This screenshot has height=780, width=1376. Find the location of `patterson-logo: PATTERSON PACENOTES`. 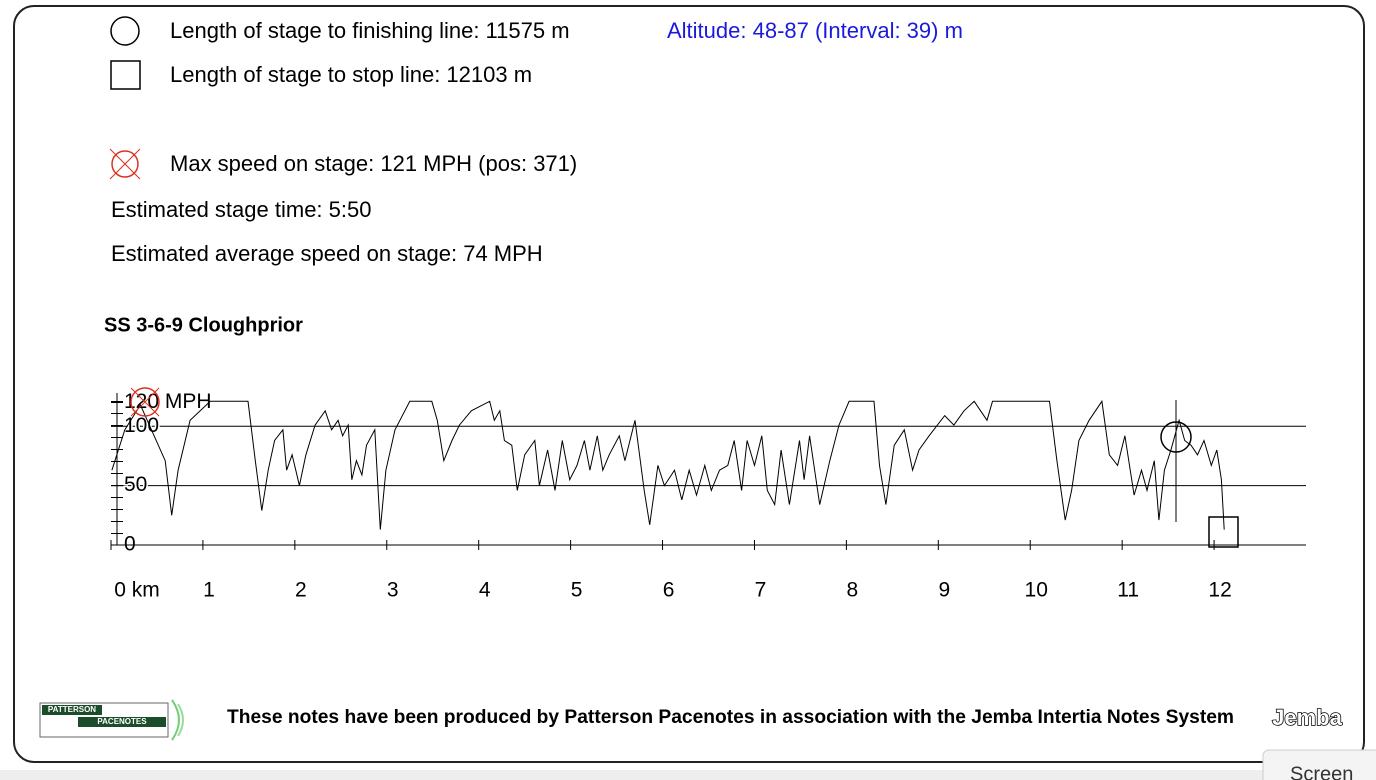

patterson-logo: PATTERSON PACENOTES is located at coordinates (111, 720).